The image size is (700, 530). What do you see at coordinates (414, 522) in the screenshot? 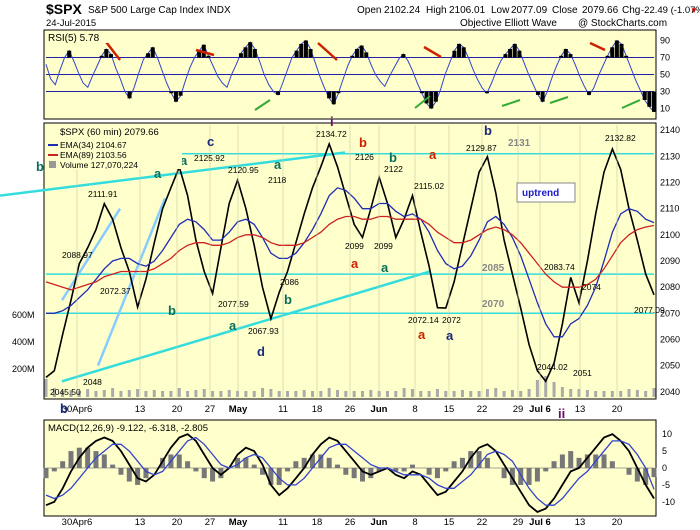
I see `macd-x-tick: 8` at bounding box center [414, 522].